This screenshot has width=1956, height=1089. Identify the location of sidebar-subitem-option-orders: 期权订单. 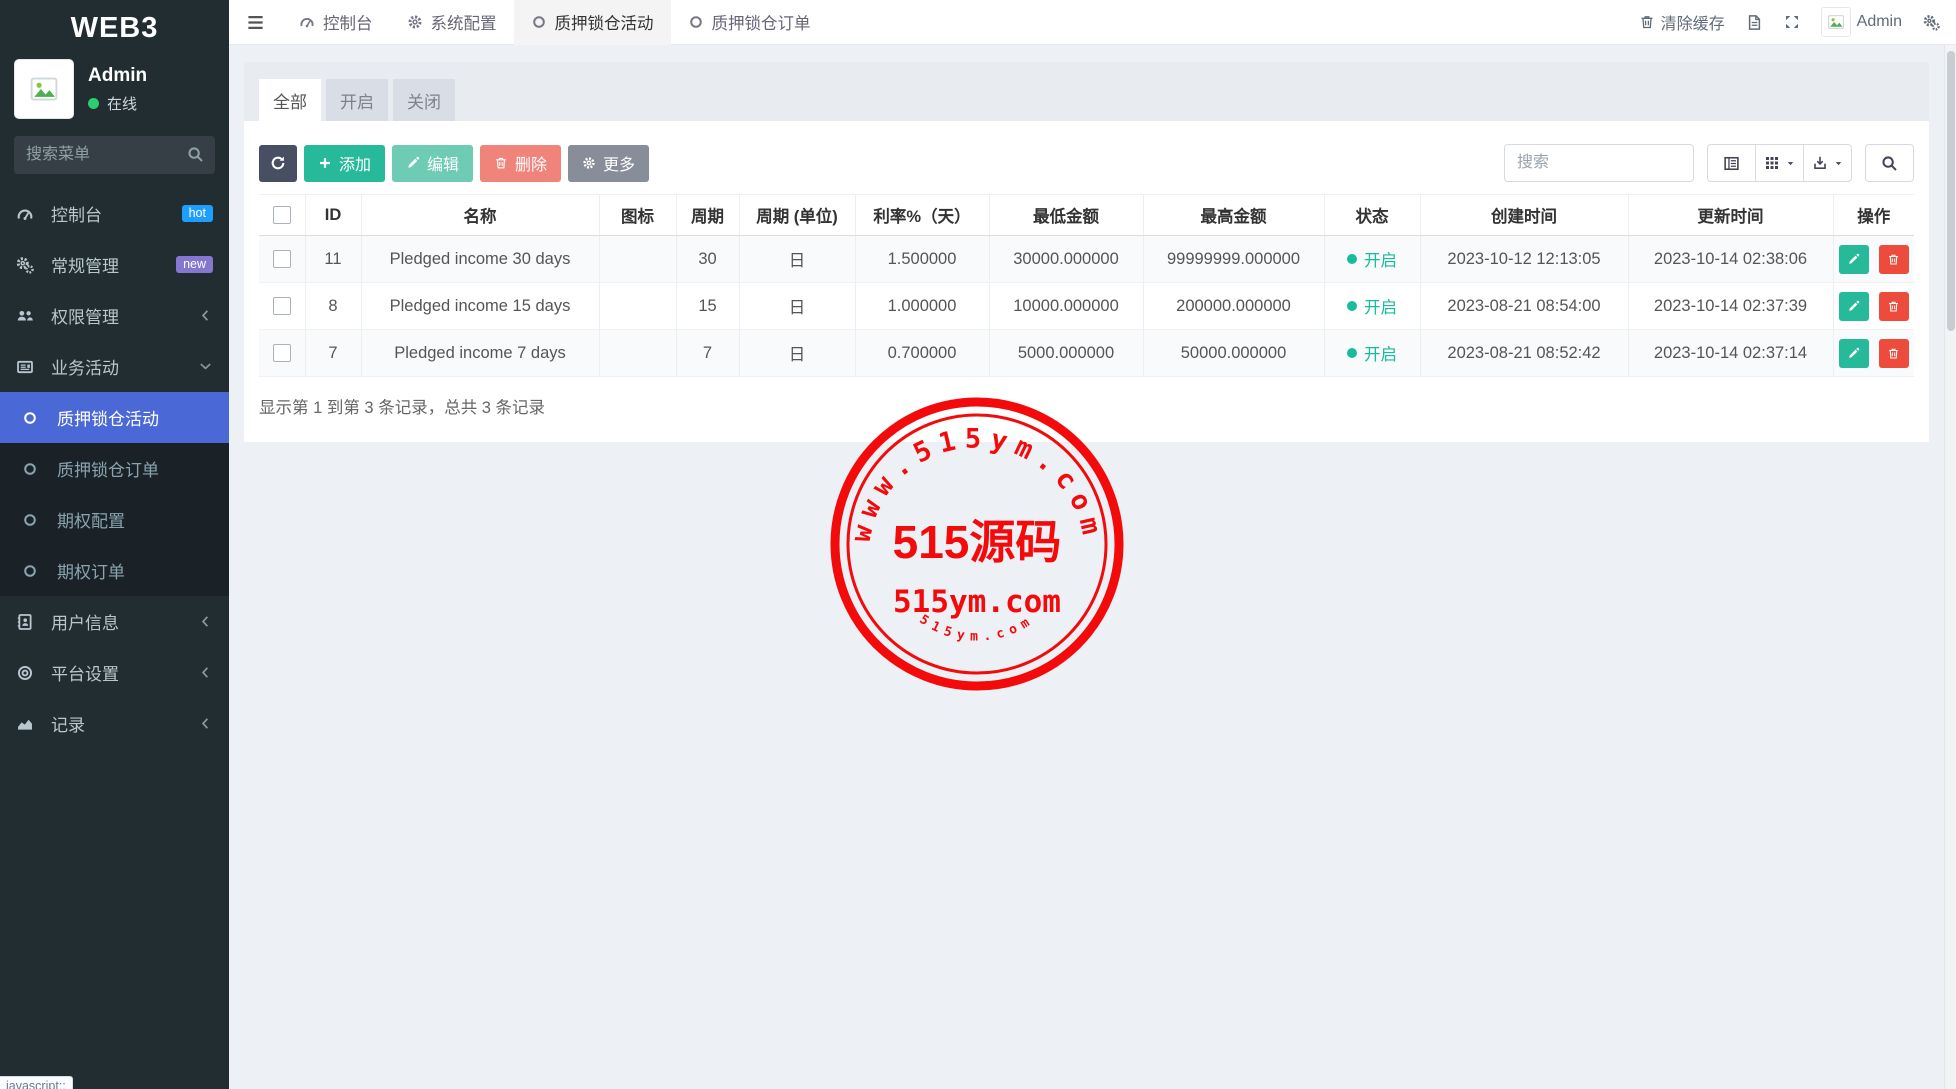
(114, 570).